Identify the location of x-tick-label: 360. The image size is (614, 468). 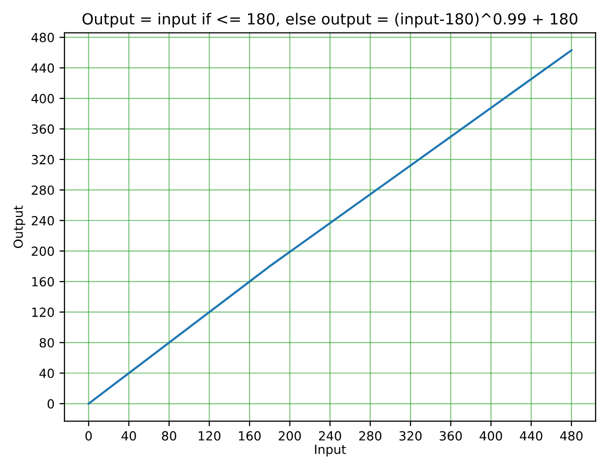
(451, 436).